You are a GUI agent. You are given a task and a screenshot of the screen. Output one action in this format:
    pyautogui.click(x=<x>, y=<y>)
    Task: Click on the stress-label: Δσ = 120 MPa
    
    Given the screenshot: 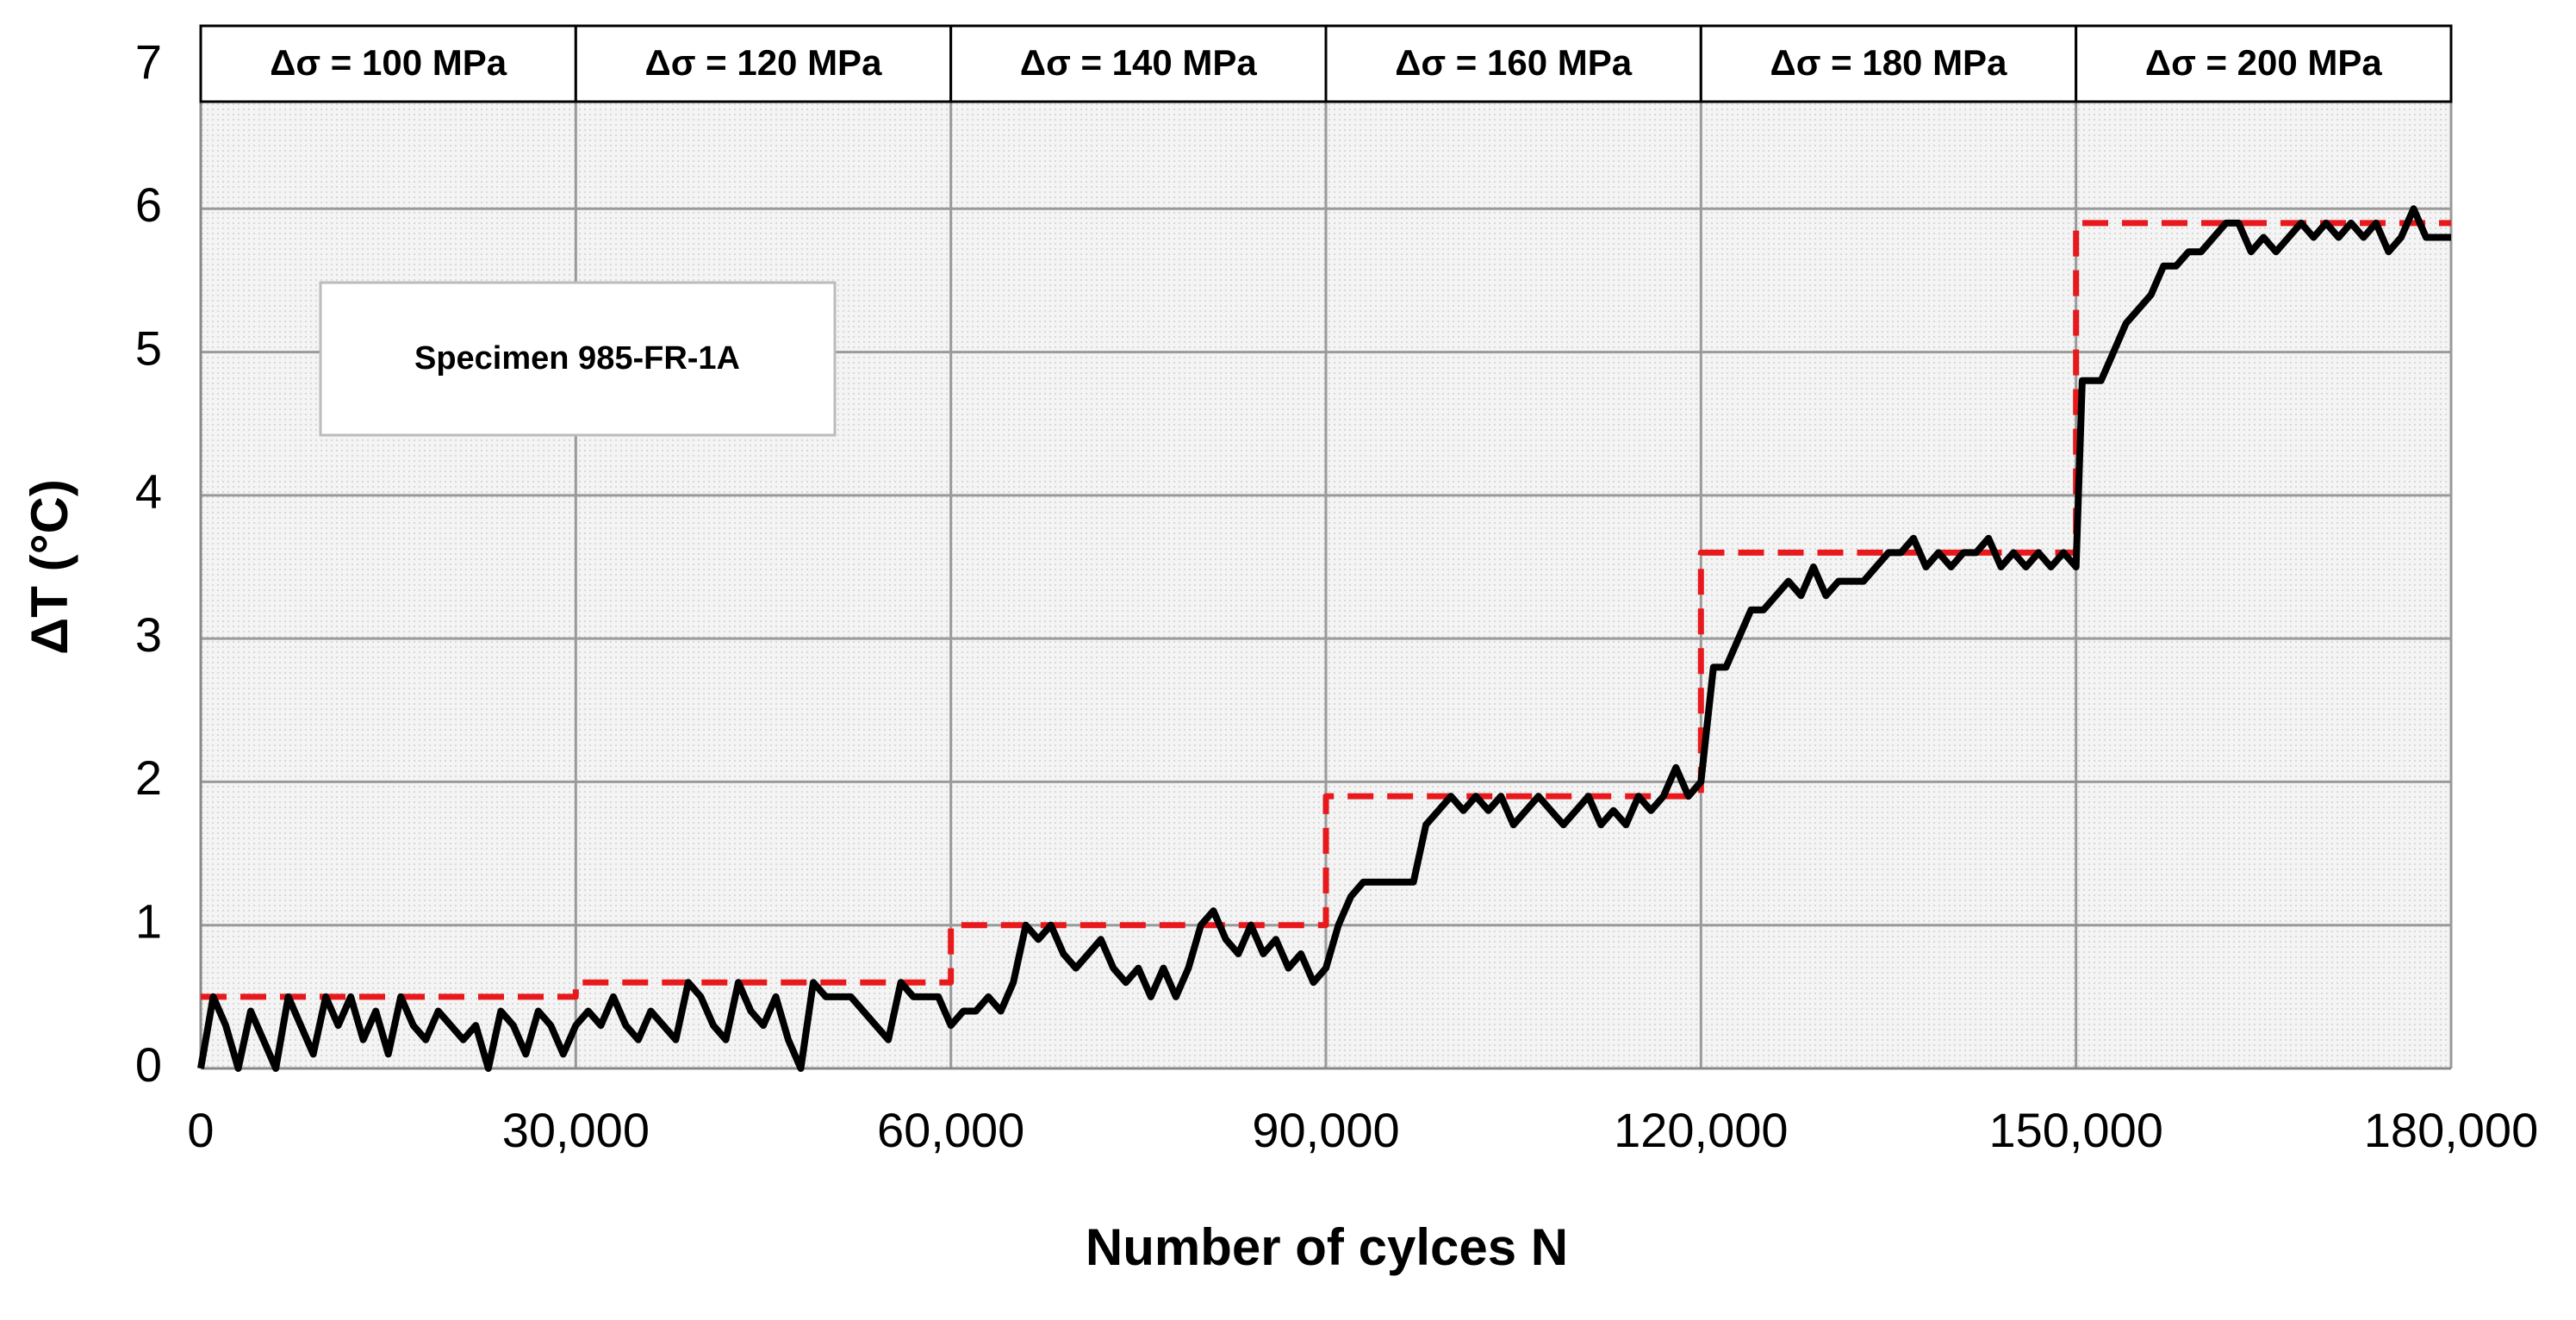 What is the action you would take?
    pyautogui.click(x=764, y=63)
    